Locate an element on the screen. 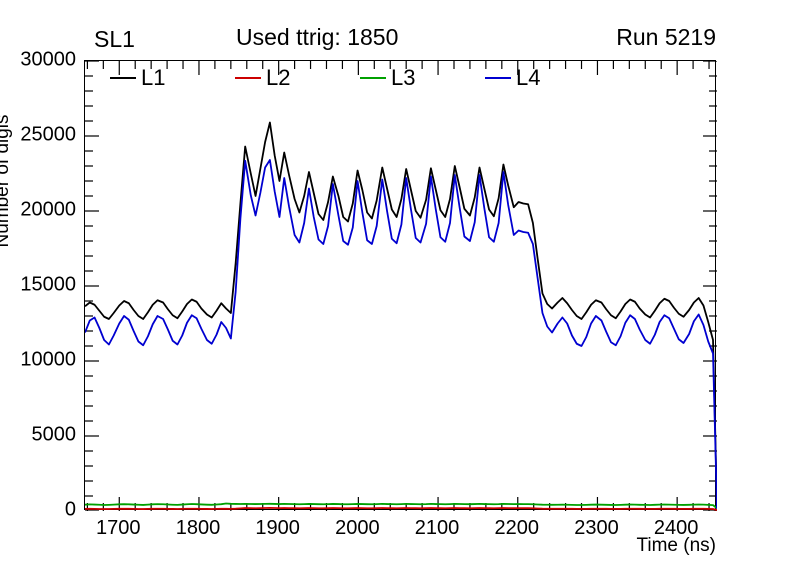  x-tick-label: 1700 is located at coordinates (118, 528).